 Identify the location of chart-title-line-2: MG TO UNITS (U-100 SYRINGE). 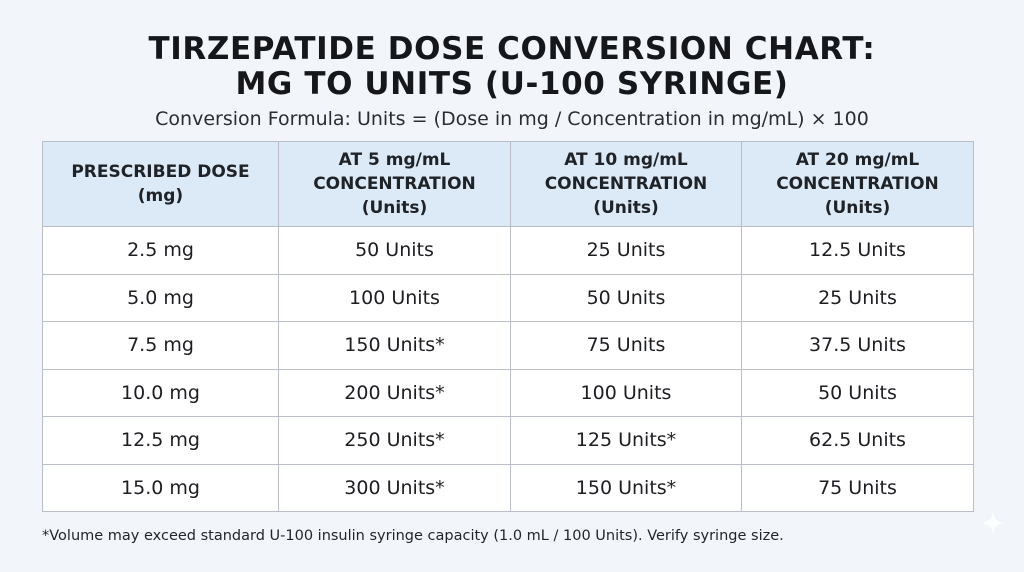
(512, 84).